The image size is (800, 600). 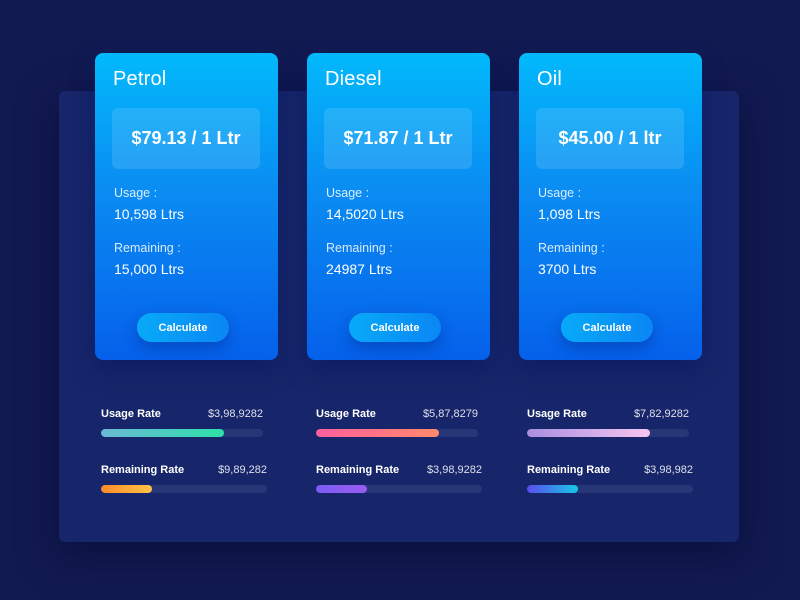 What do you see at coordinates (608, 422) in the screenshot?
I see `usage-rate-oil: Usage Rate $7,82,9282` at bounding box center [608, 422].